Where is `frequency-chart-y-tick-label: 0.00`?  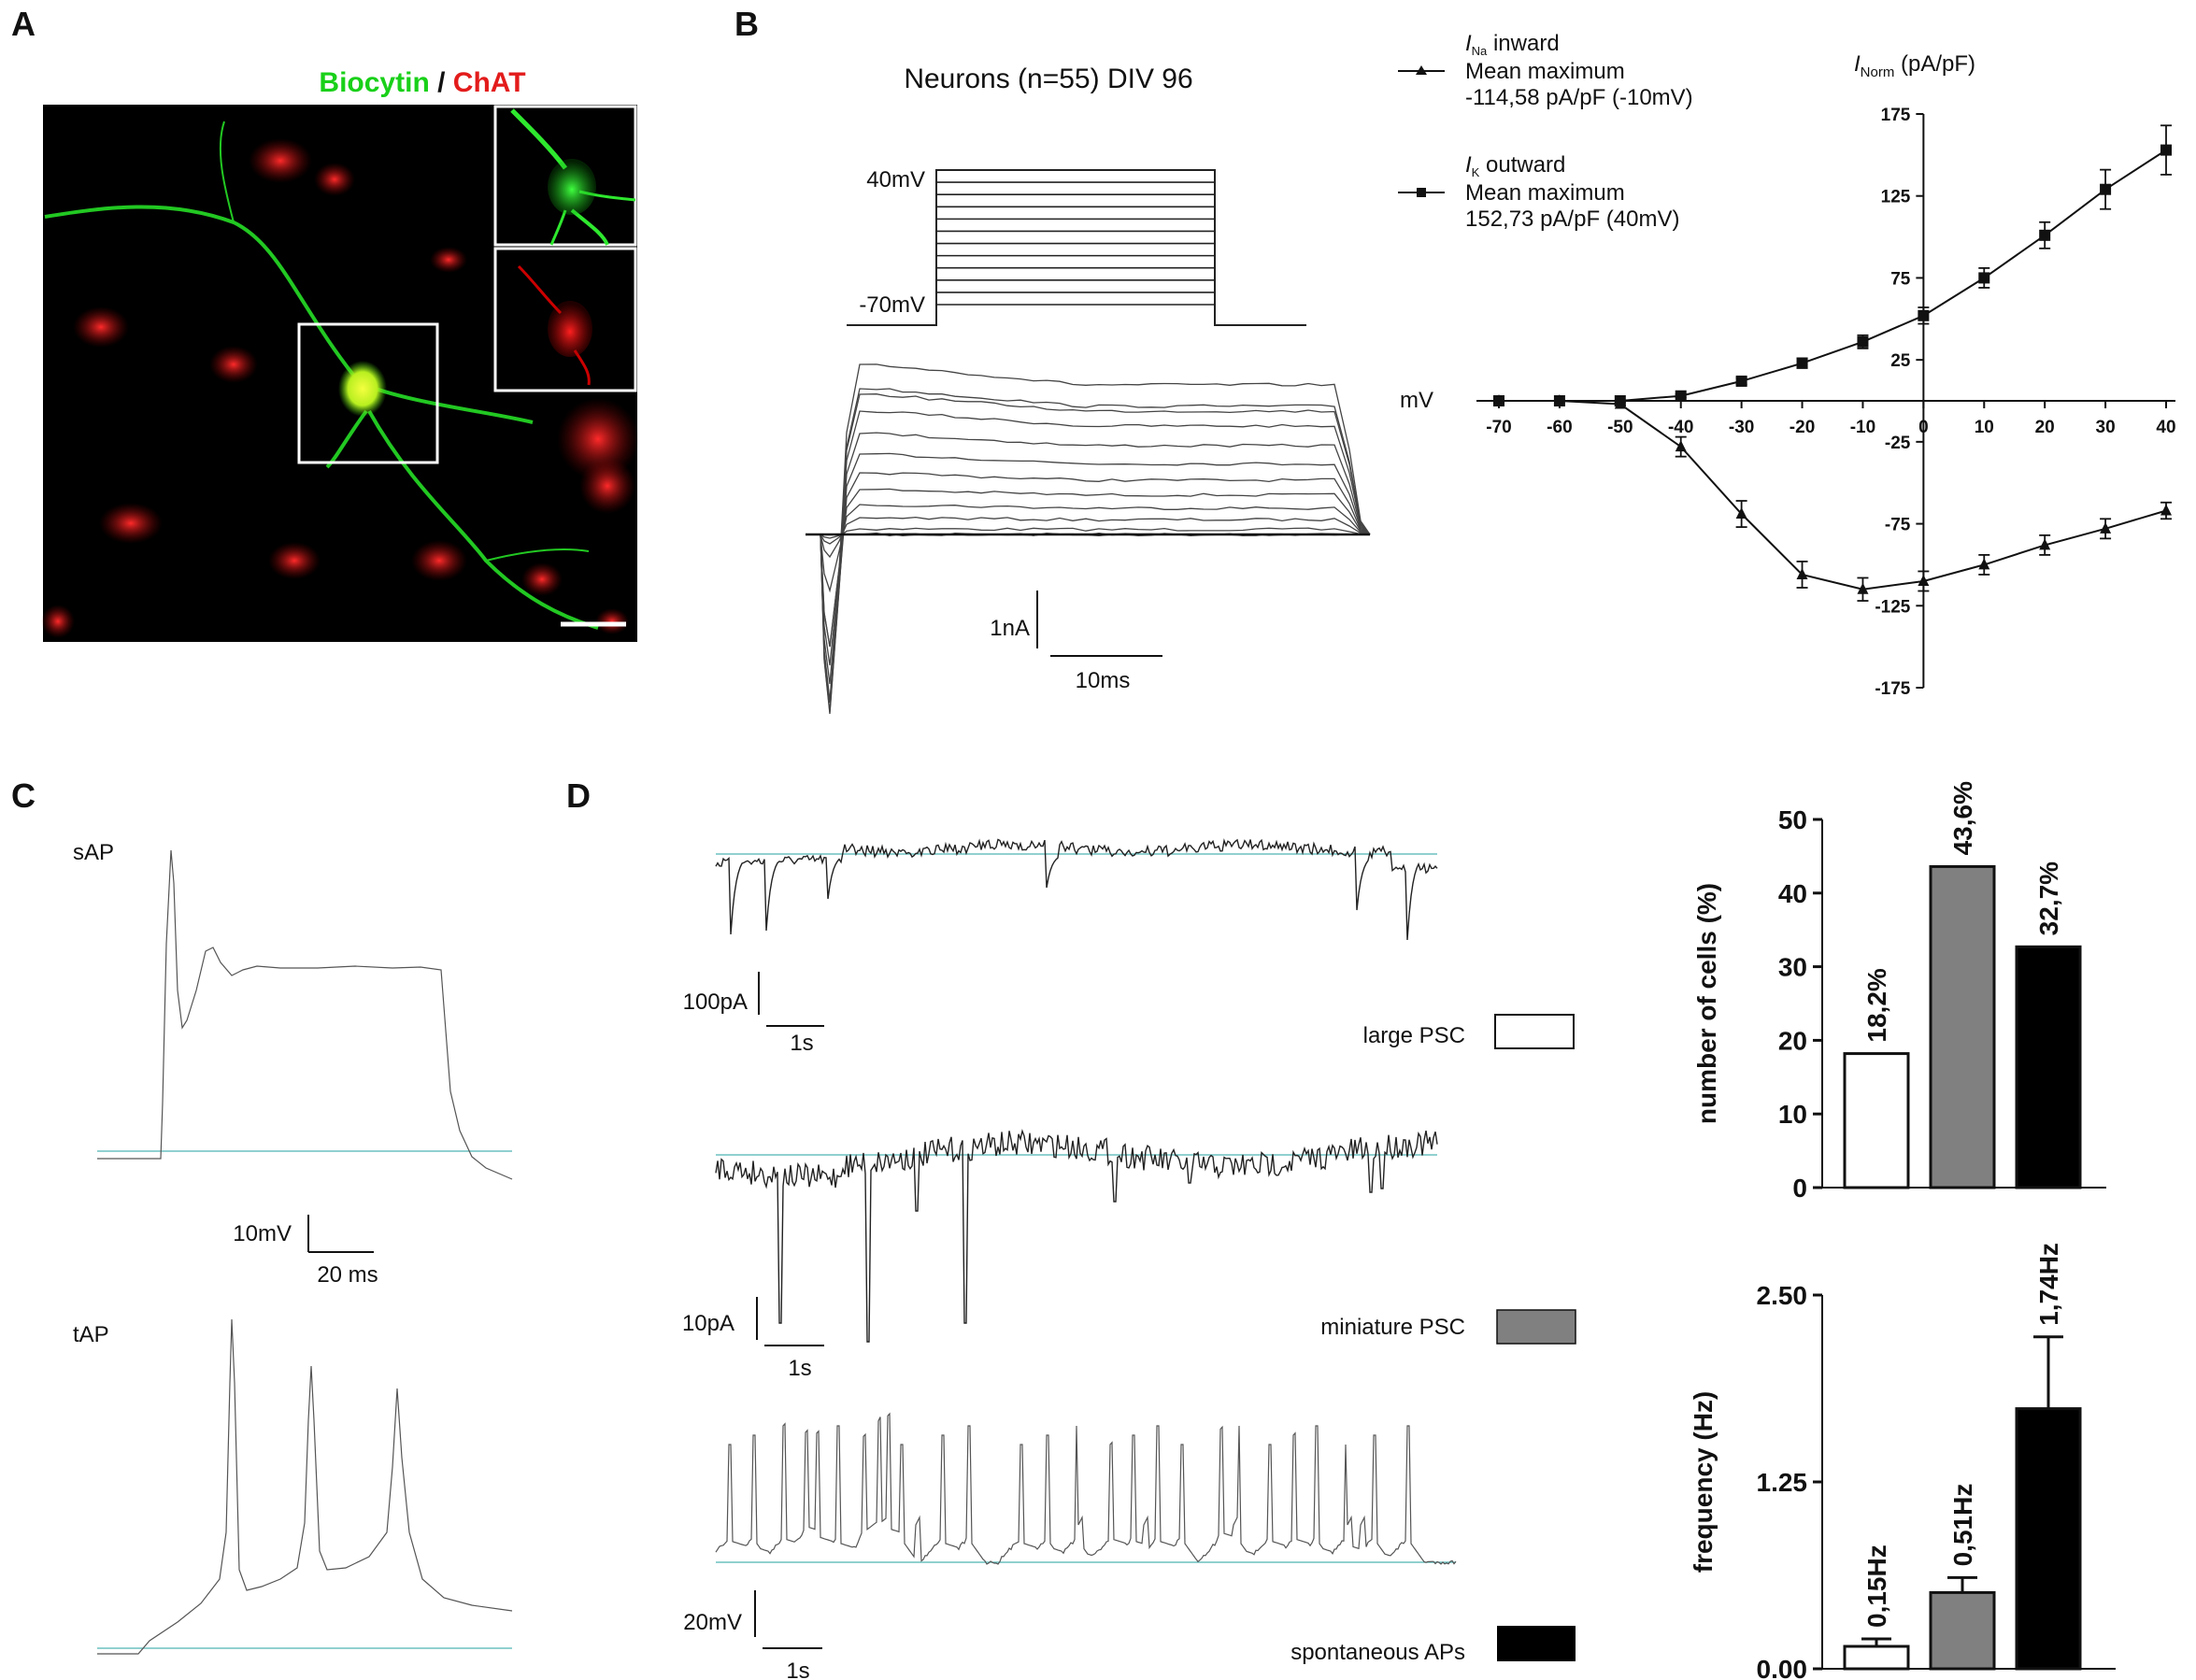
frequency-chart-y-tick-label: 0.00 is located at coordinates (1782, 1667).